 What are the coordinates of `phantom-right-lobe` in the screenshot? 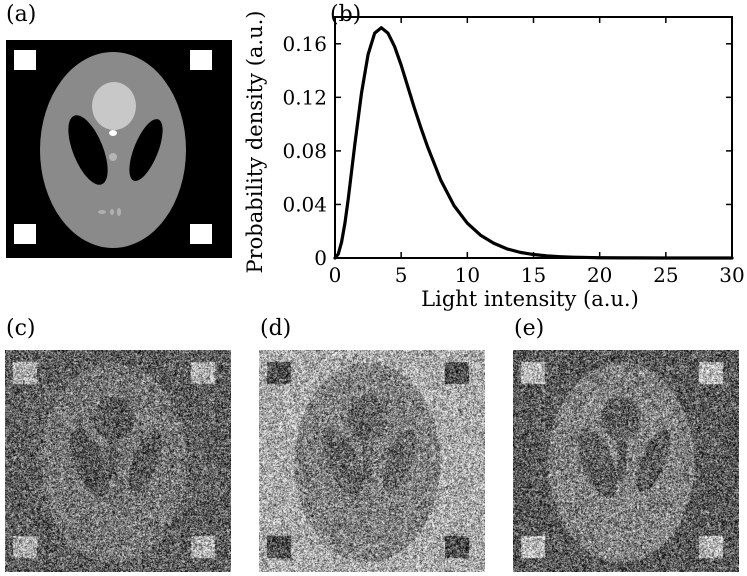 It's located at (146, 150).